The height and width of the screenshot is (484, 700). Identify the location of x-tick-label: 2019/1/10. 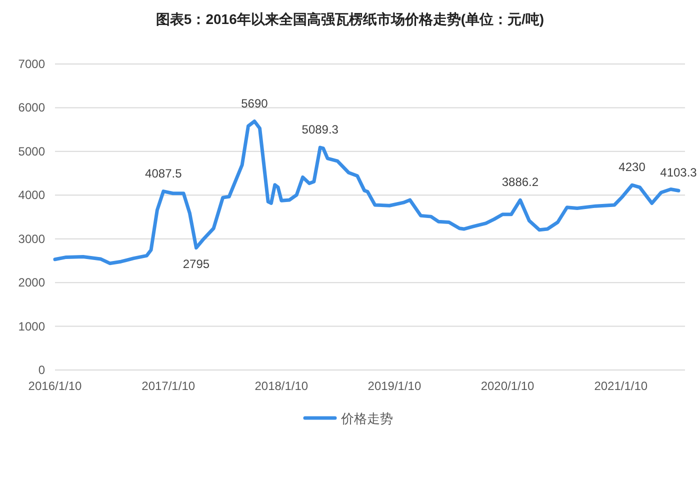
(395, 386).